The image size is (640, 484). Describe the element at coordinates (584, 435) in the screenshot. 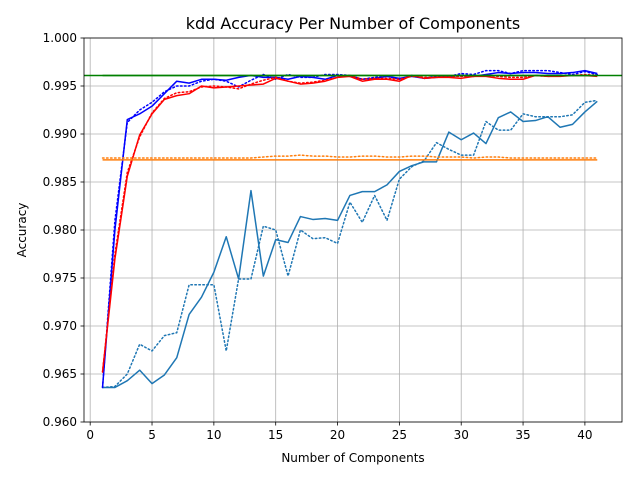

I see `x-tick-label: 40` at that location.